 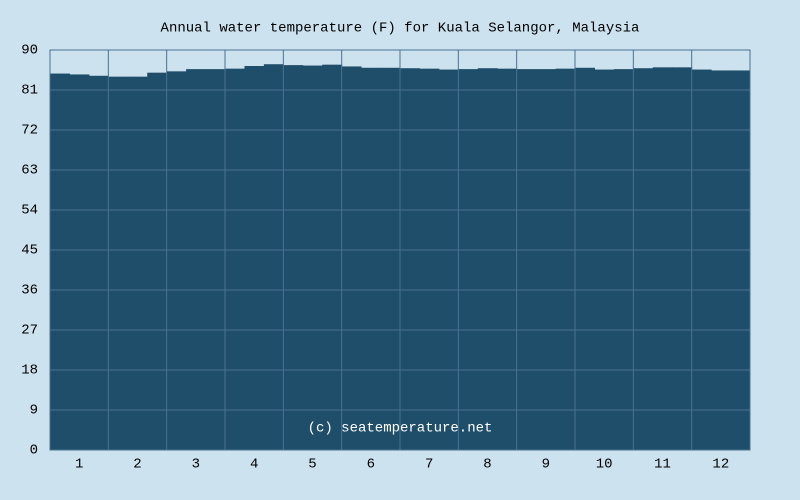 I want to click on y-tick-label: 90, so click(x=29, y=51).